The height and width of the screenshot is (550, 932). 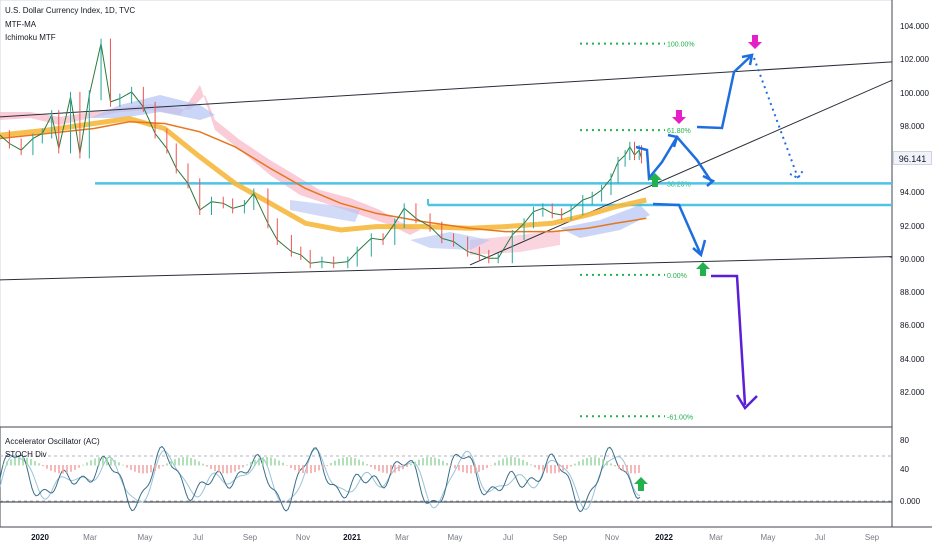 I want to click on buy-signal-arrow-icon, so click(x=655, y=180).